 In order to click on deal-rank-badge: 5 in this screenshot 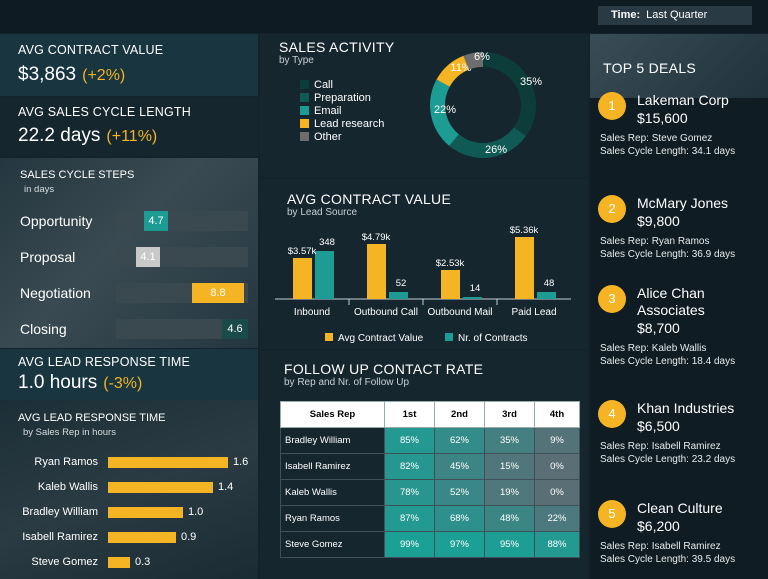, I will do `click(612, 514)`.